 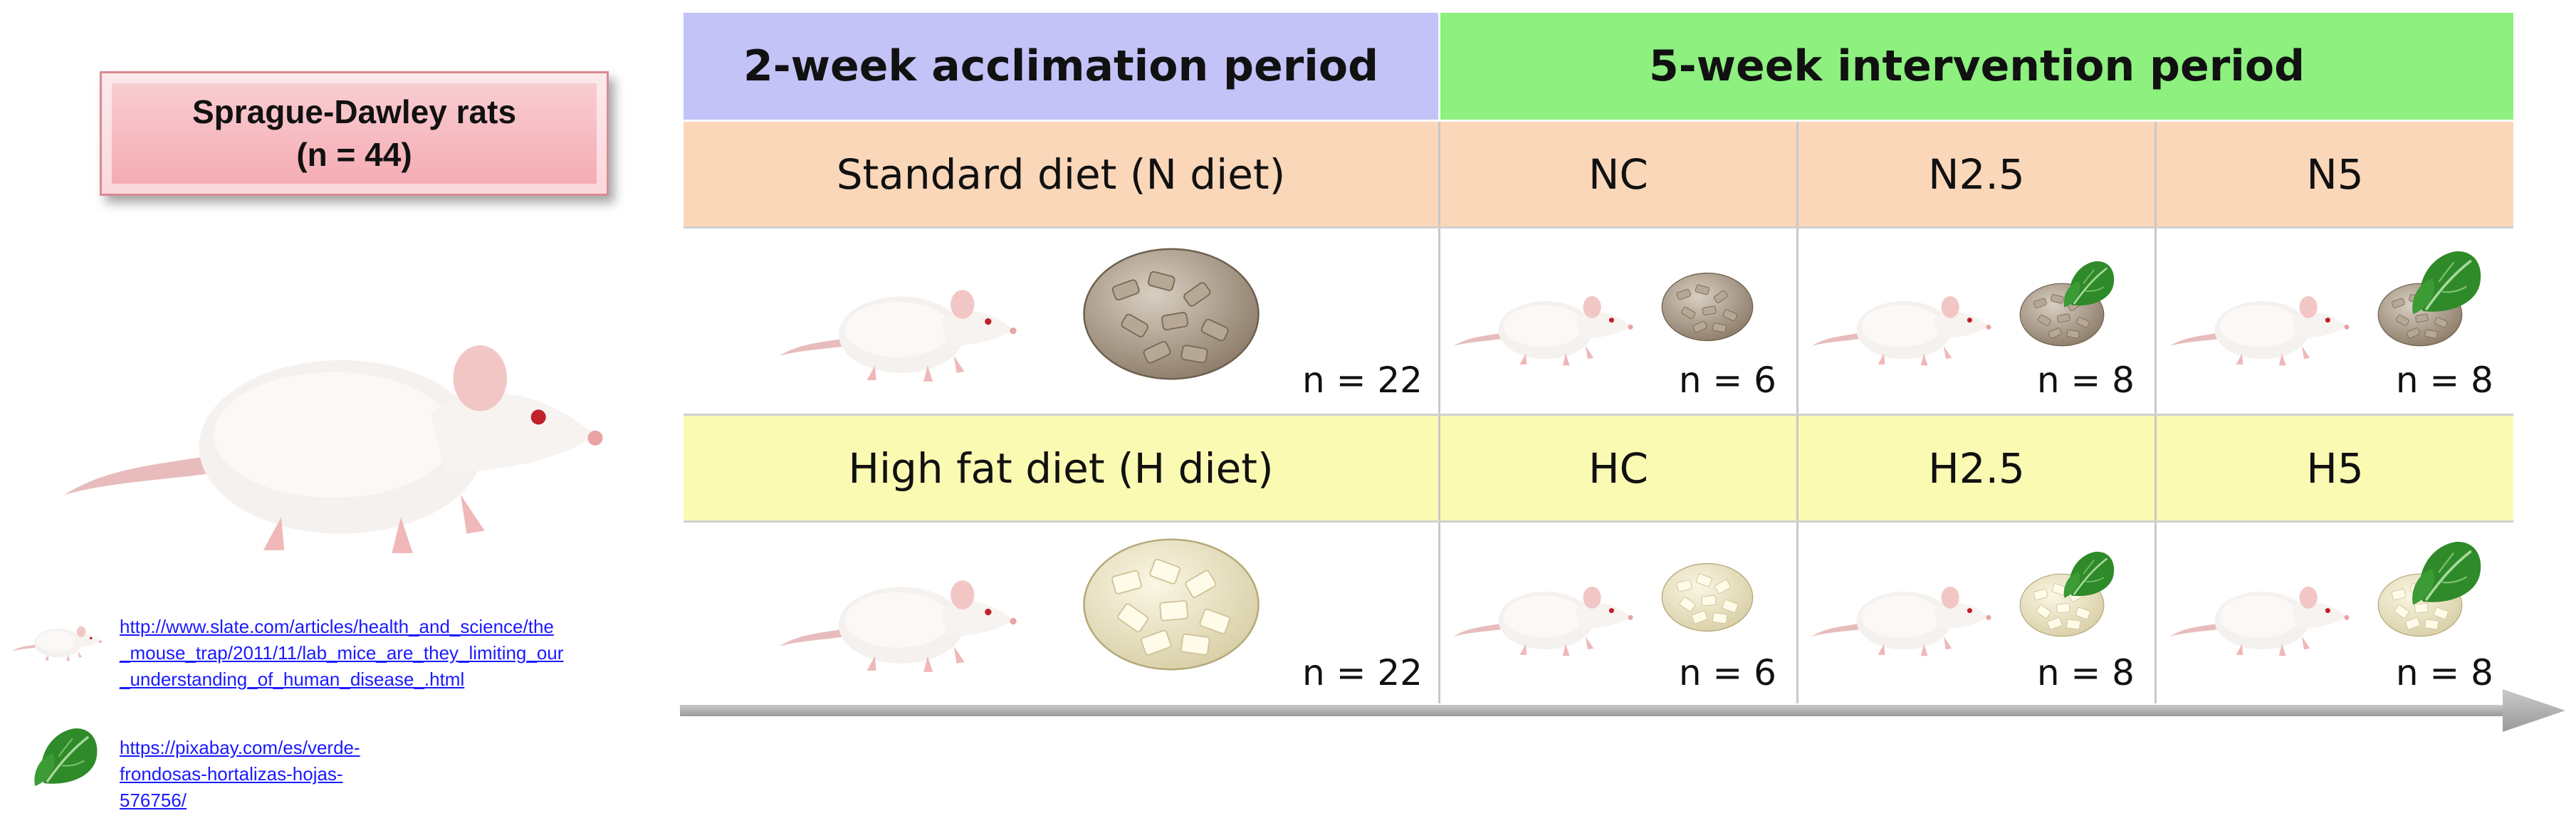 I want to click on n2-5-cell: n = 8, so click(x=1976, y=321).